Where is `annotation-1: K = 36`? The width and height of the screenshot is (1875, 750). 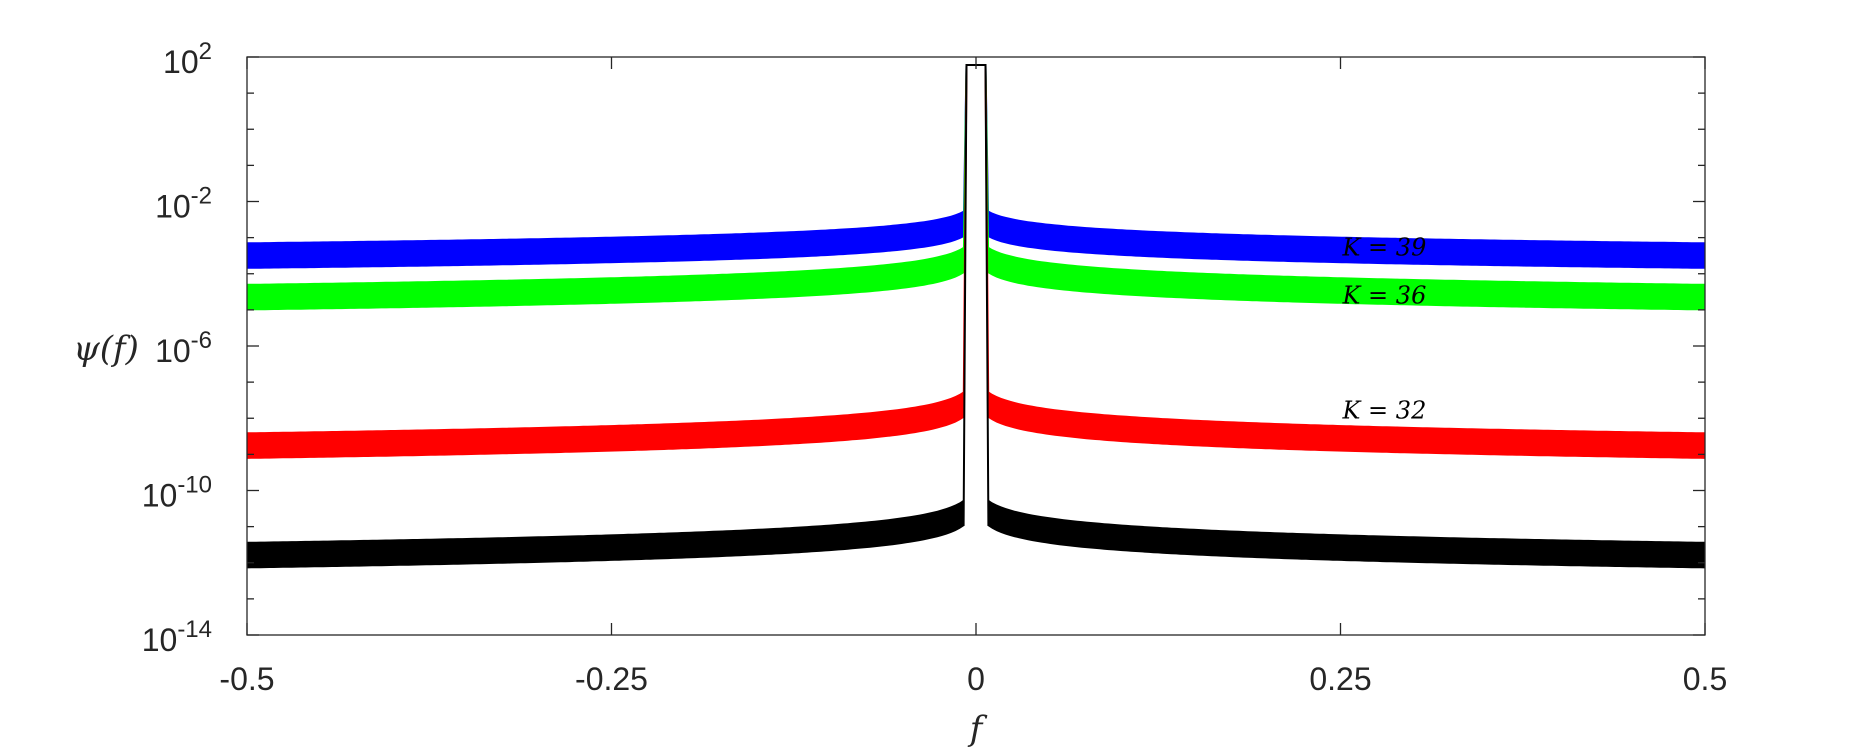 annotation-1: K = 36 is located at coordinates (1384, 296).